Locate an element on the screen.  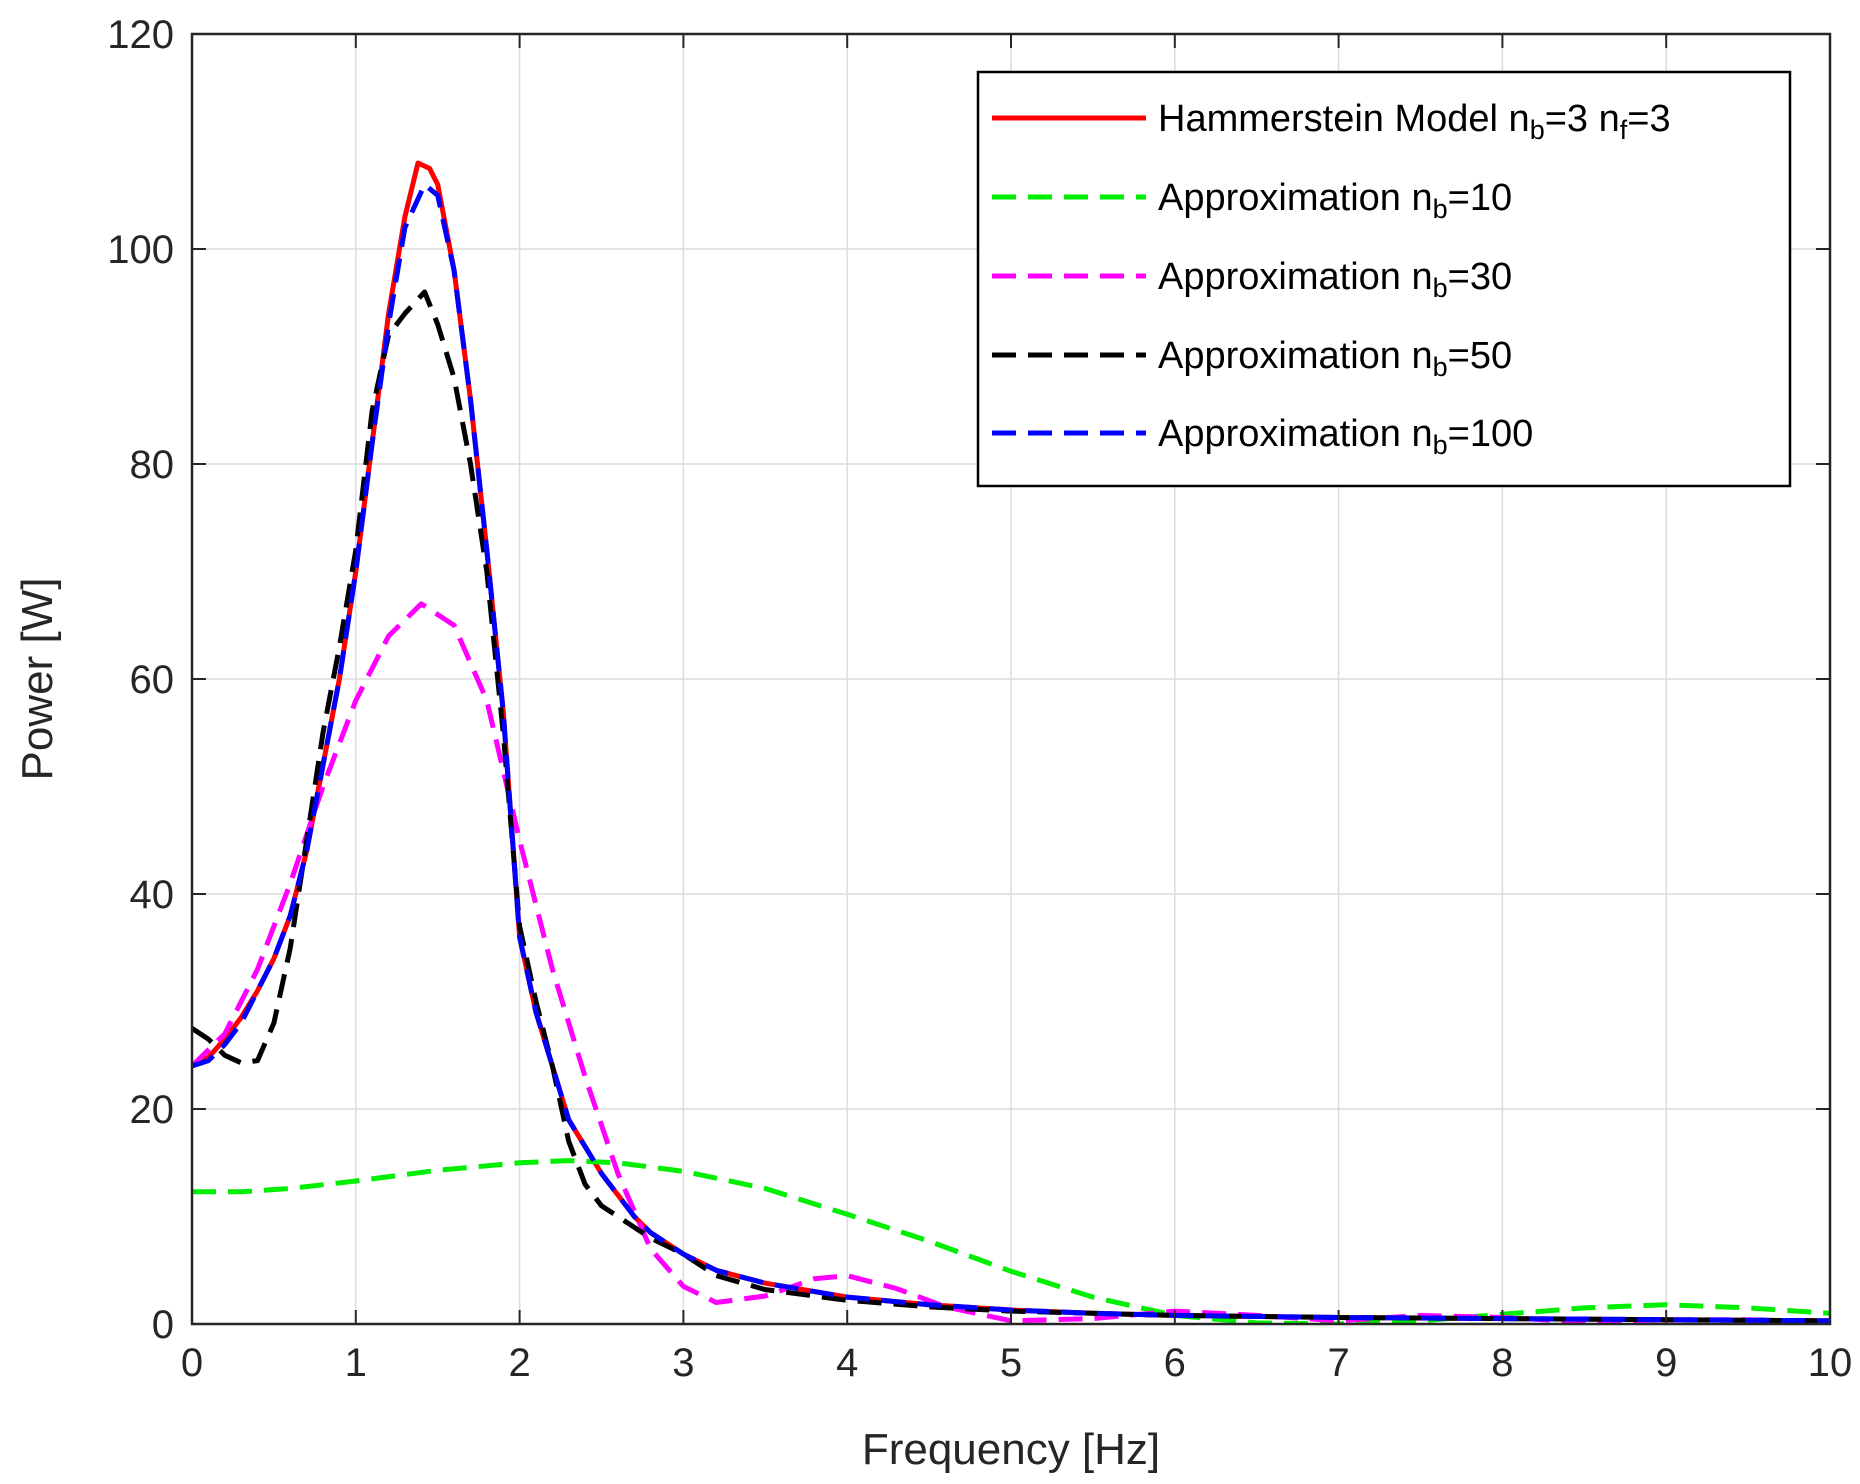
y-tick-label: 0 is located at coordinates (163, 1325).